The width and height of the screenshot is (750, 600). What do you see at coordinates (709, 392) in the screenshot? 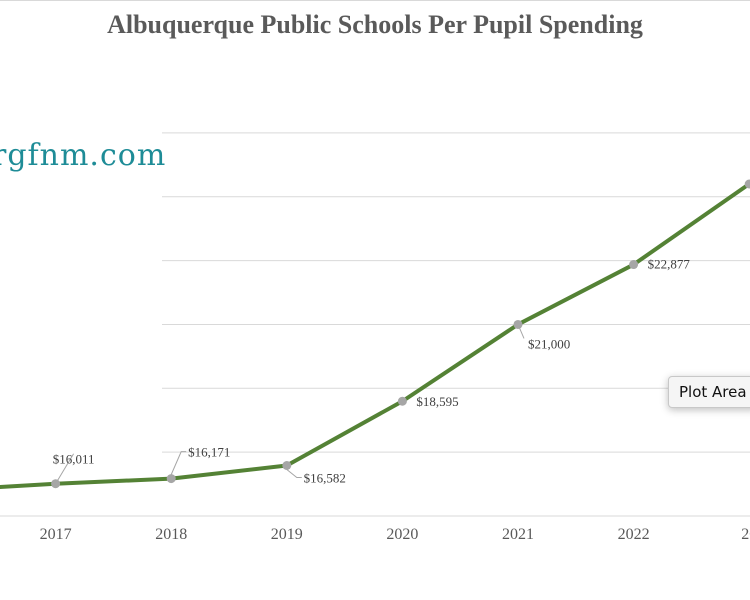
I see `plot-area-tooltip: Plot Area` at bounding box center [709, 392].